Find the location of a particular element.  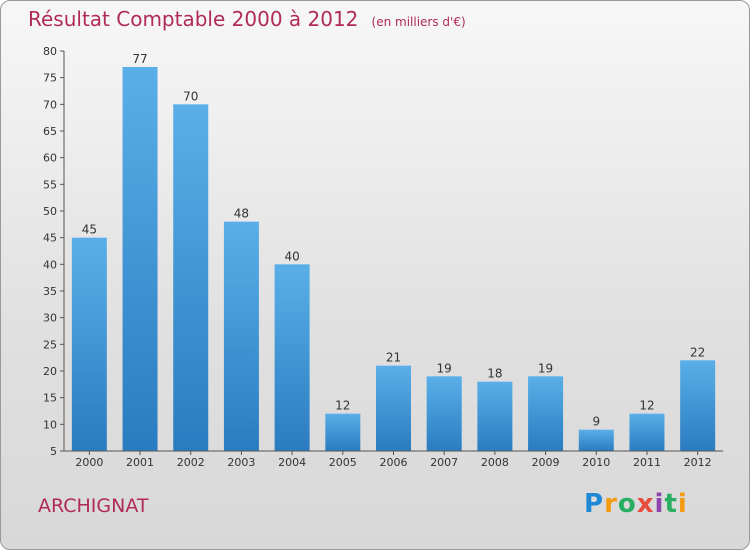

bar-value-label: 22 is located at coordinates (697, 352).